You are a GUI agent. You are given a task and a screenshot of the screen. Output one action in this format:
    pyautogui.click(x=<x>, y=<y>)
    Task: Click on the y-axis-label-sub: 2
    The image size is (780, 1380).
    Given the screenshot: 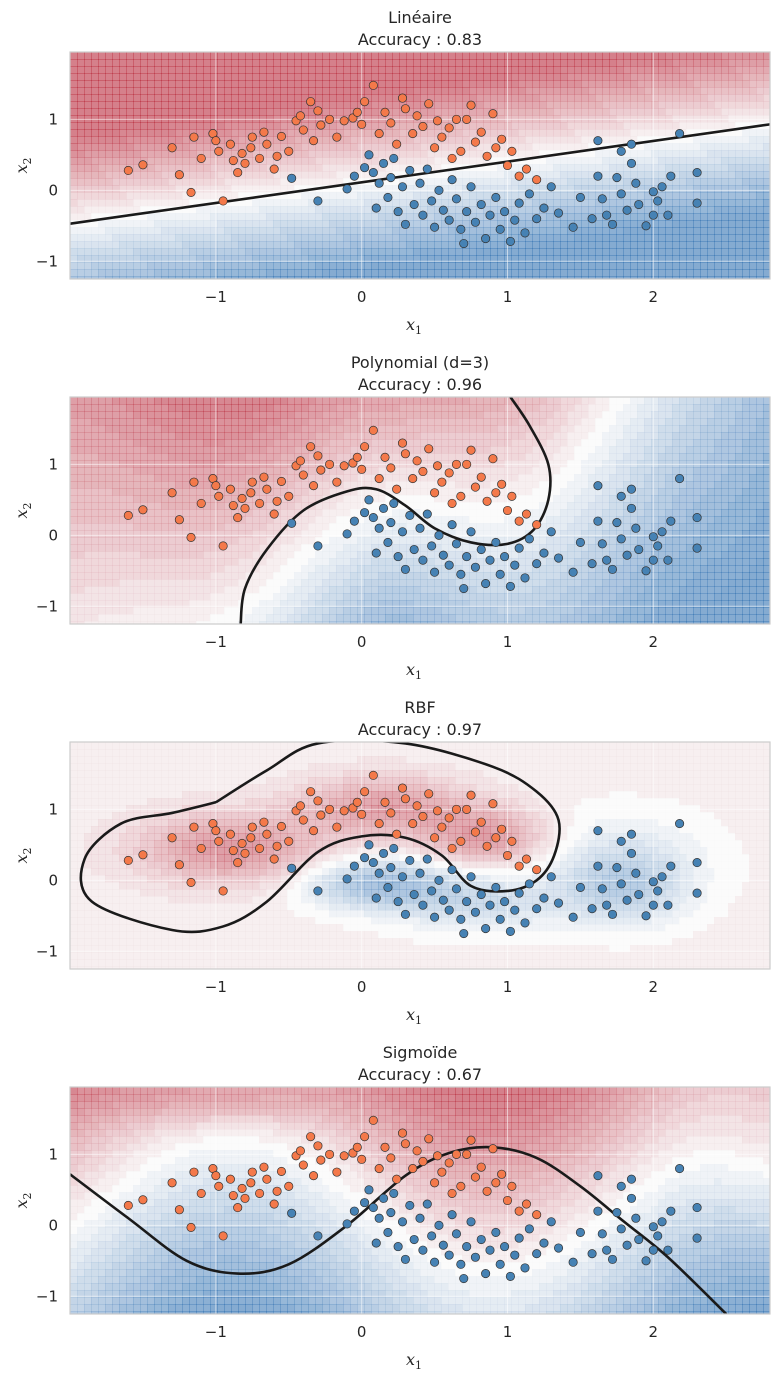 What is the action you would take?
    pyautogui.click(x=27, y=850)
    